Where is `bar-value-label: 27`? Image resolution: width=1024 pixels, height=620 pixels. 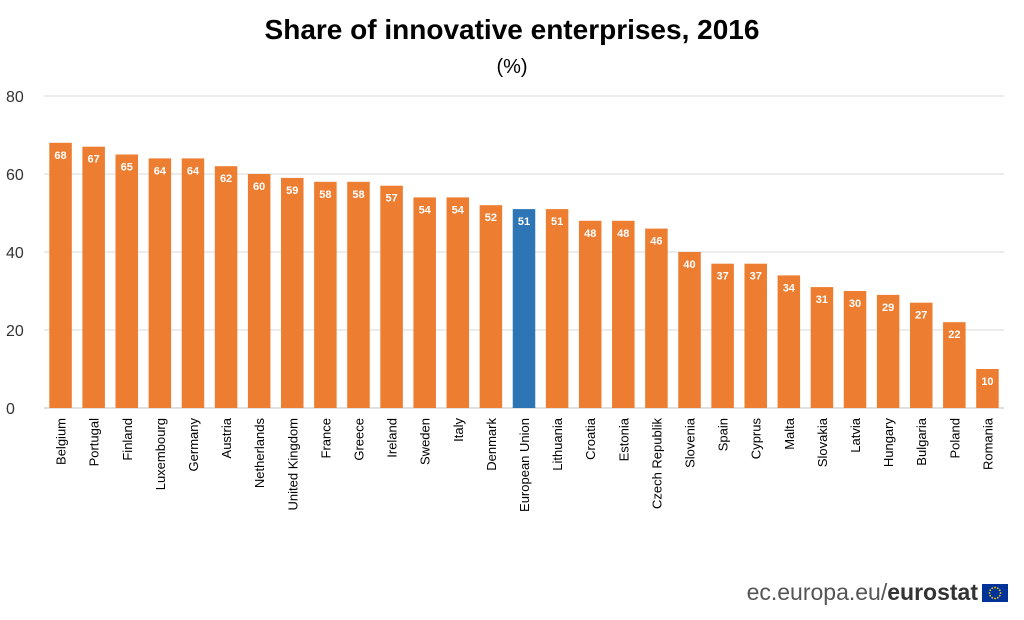 bar-value-label: 27 is located at coordinates (921, 316).